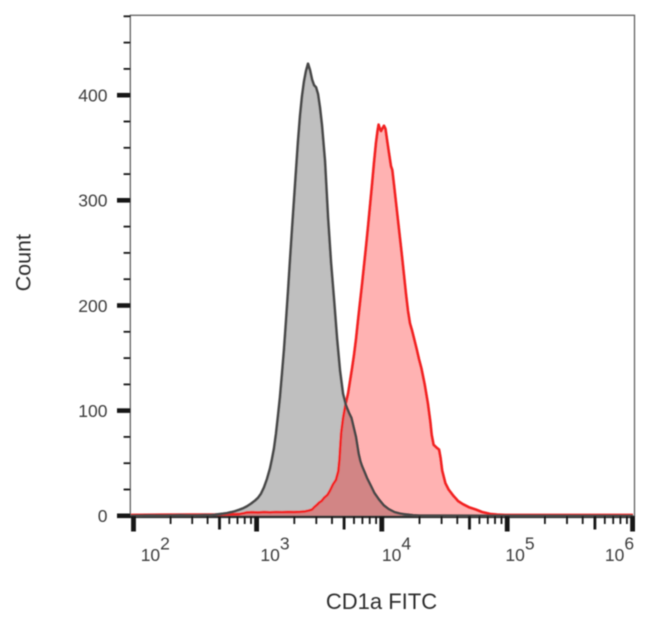 The image size is (650, 631). I want to click on svg-text: CD1a FITC, so click(381, 601).